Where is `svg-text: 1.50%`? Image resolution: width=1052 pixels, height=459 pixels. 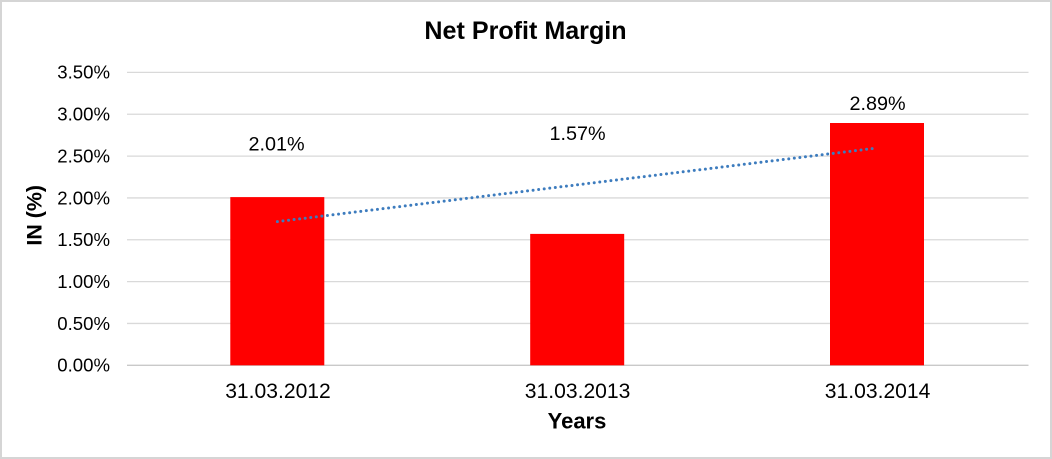
svg-text: 1.50% is located at coordinates (83, 239).